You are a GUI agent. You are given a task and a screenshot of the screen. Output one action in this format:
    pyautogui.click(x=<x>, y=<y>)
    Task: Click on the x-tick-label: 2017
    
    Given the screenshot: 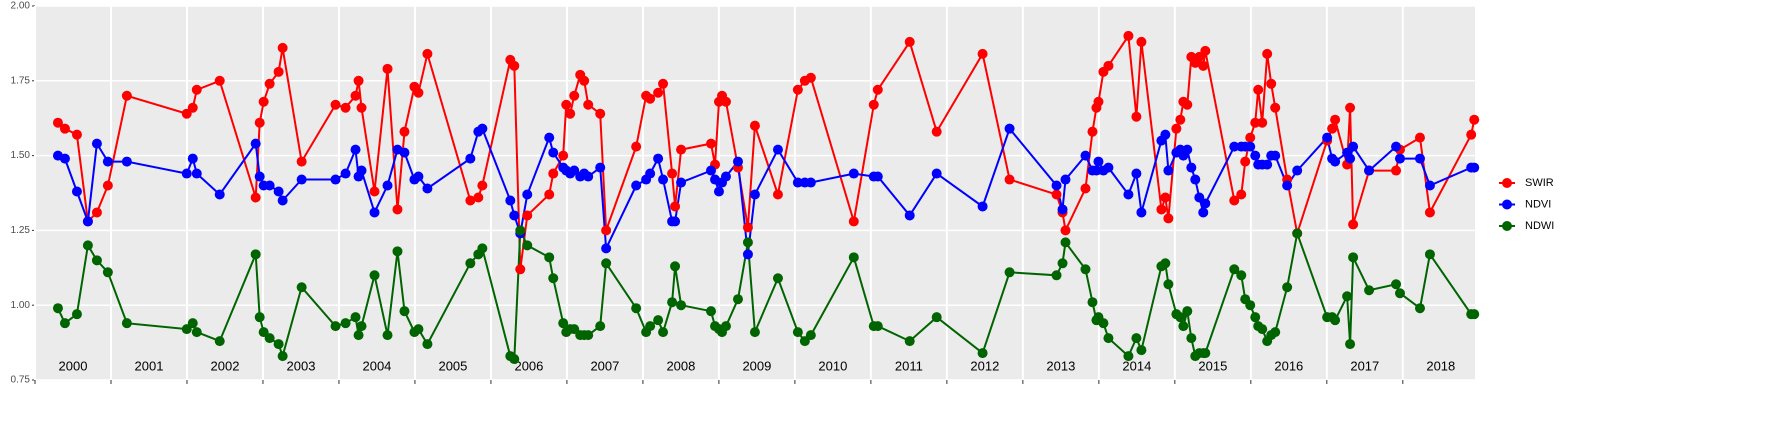 What is the action you would take?
    pyautogui.click(x=1364, y=365)
    